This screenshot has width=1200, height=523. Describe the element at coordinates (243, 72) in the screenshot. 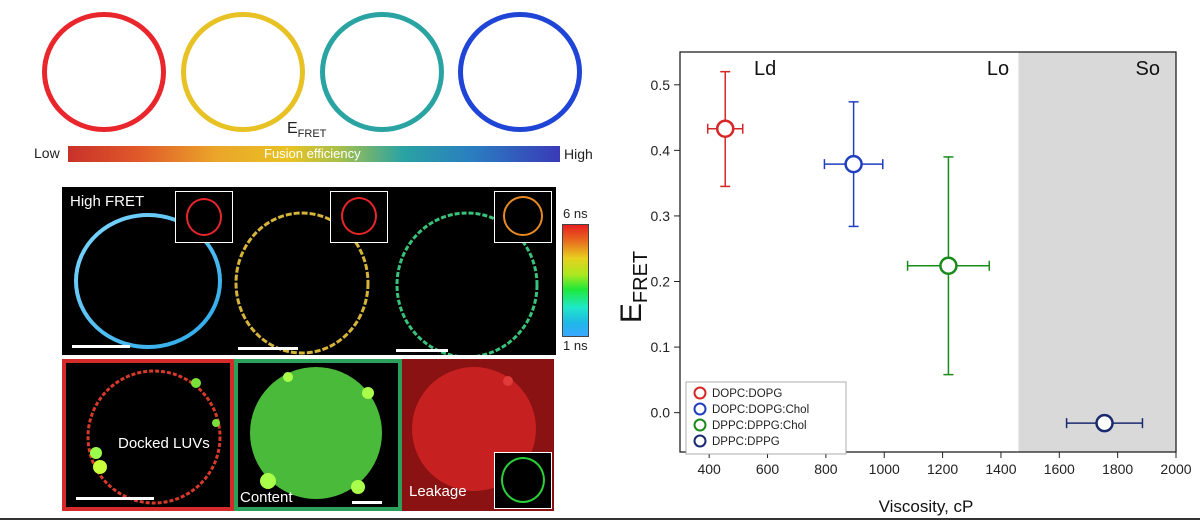

I see `ring-yellow` at that location.